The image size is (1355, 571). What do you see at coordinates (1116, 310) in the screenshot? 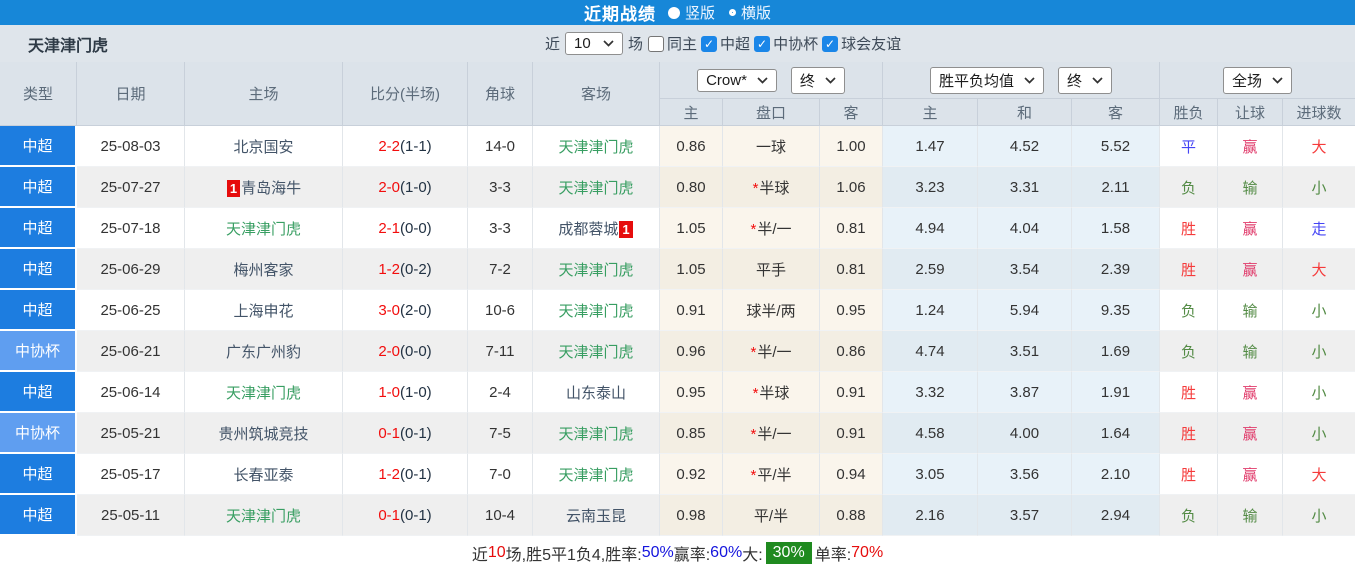
I see `avg-away: 9.35` at bounding box center [1116, 310].